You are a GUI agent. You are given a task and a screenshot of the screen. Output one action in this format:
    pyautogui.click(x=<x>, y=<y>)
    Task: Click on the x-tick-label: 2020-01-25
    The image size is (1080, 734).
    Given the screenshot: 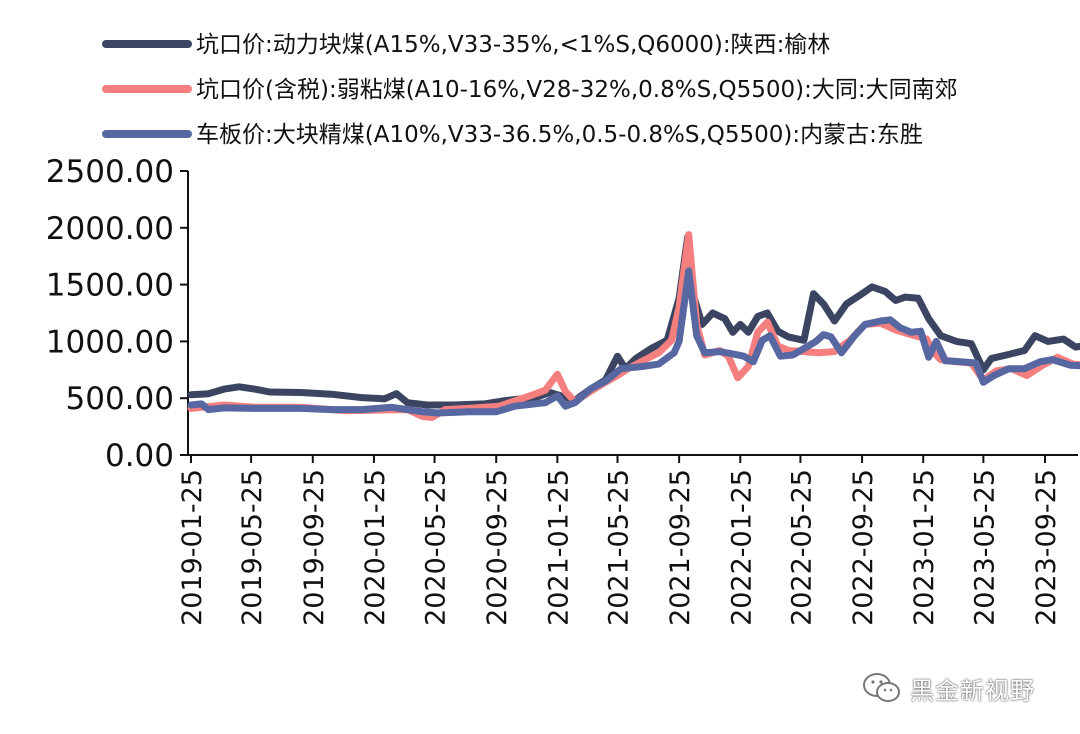 What is the action you would take?
    pyautogui.click(x=375, y=547)
    